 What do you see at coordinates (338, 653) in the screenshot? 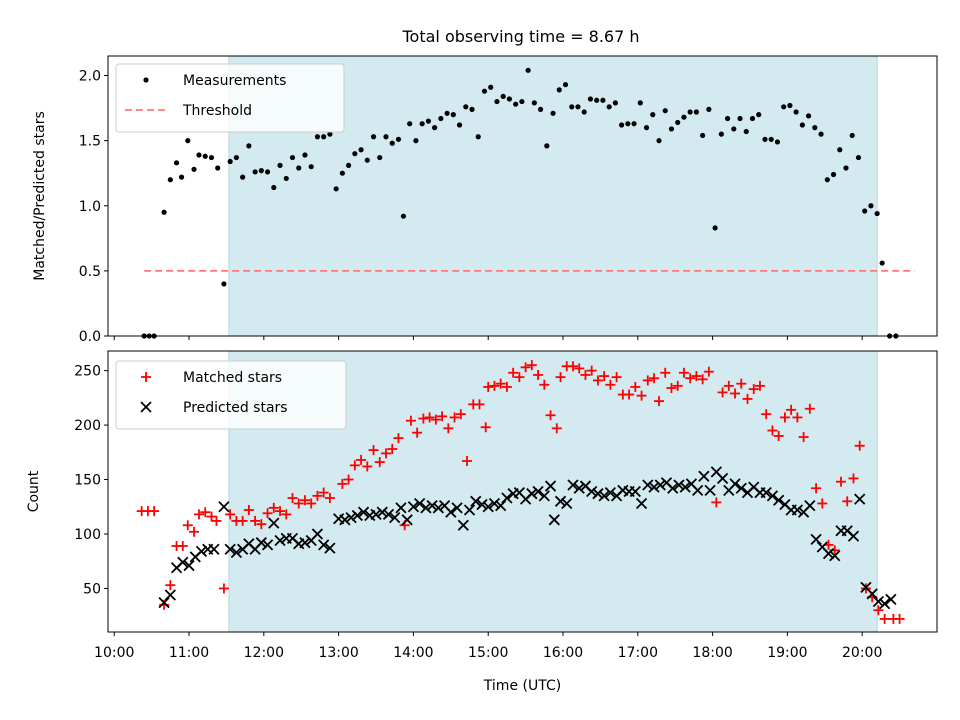
I see `x-tick-label: 13:00` at bounding box center [338, 653].